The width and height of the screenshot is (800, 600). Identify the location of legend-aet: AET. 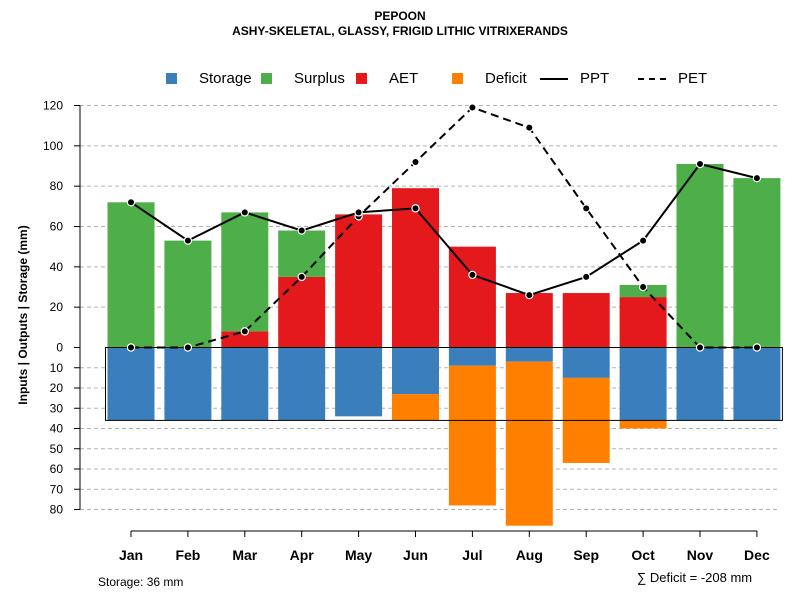
(387, 78).